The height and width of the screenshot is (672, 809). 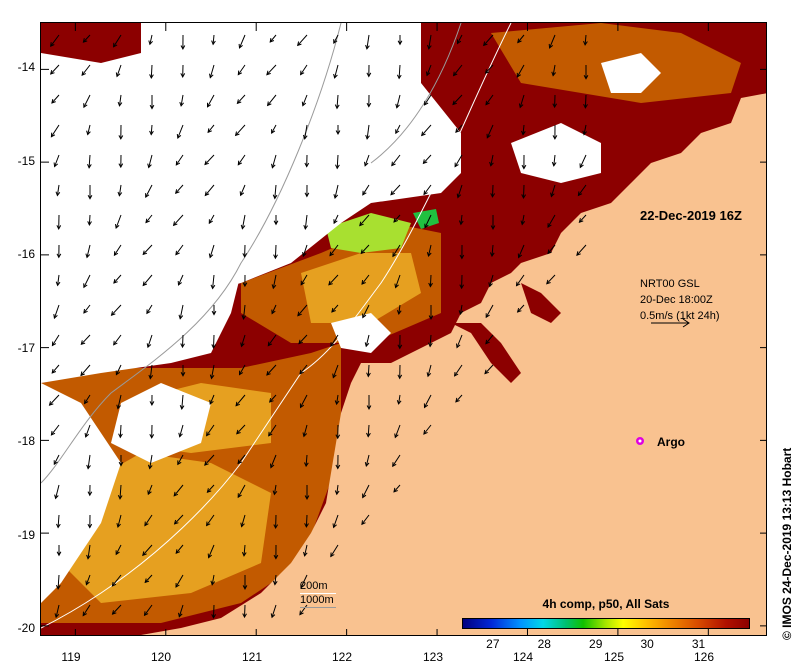 I want to click on current-legend: NRT00 GSL 20-Dec 18:00Z 0.5m/s (1kt 24h), so click(x=679, y=300).